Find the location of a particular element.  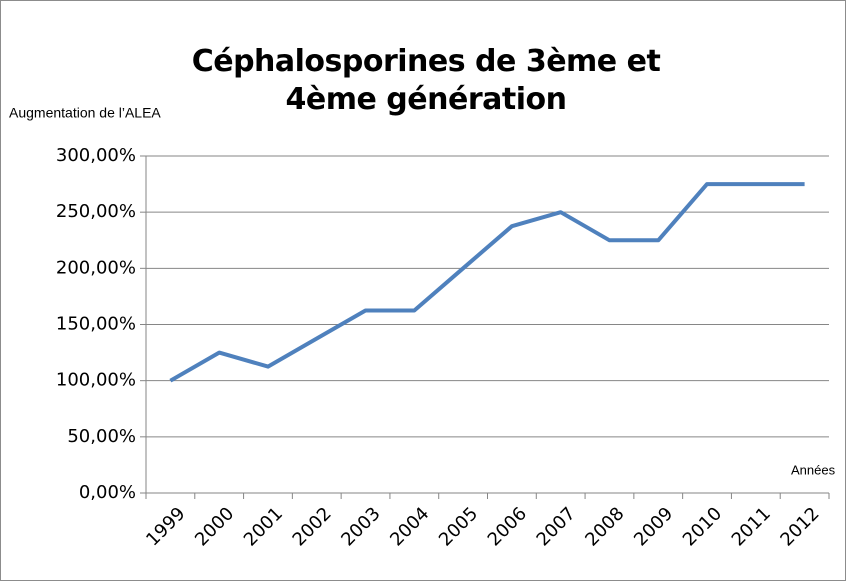

x-tick-label: 2004 is located at coordinates (409, 526).